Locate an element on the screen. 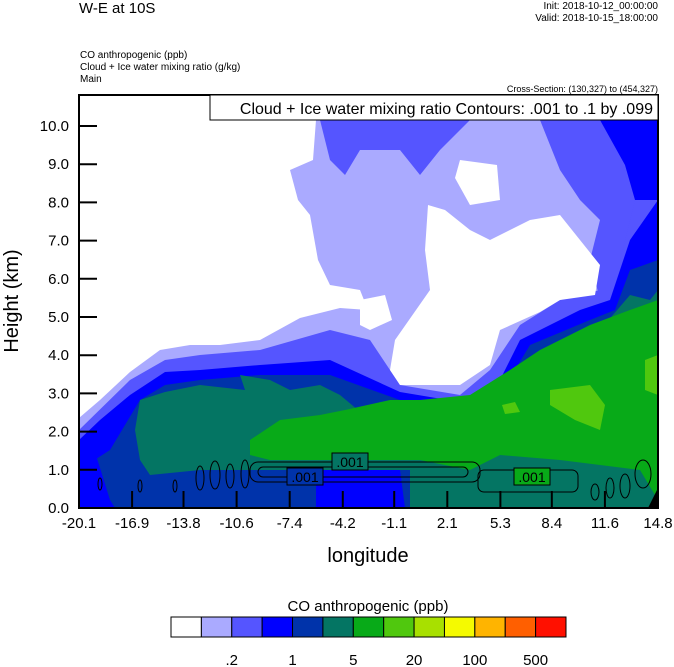 This screenshot has width=674, height=667. y-tick-label: 3.0 is located at coordinates (58, 393).